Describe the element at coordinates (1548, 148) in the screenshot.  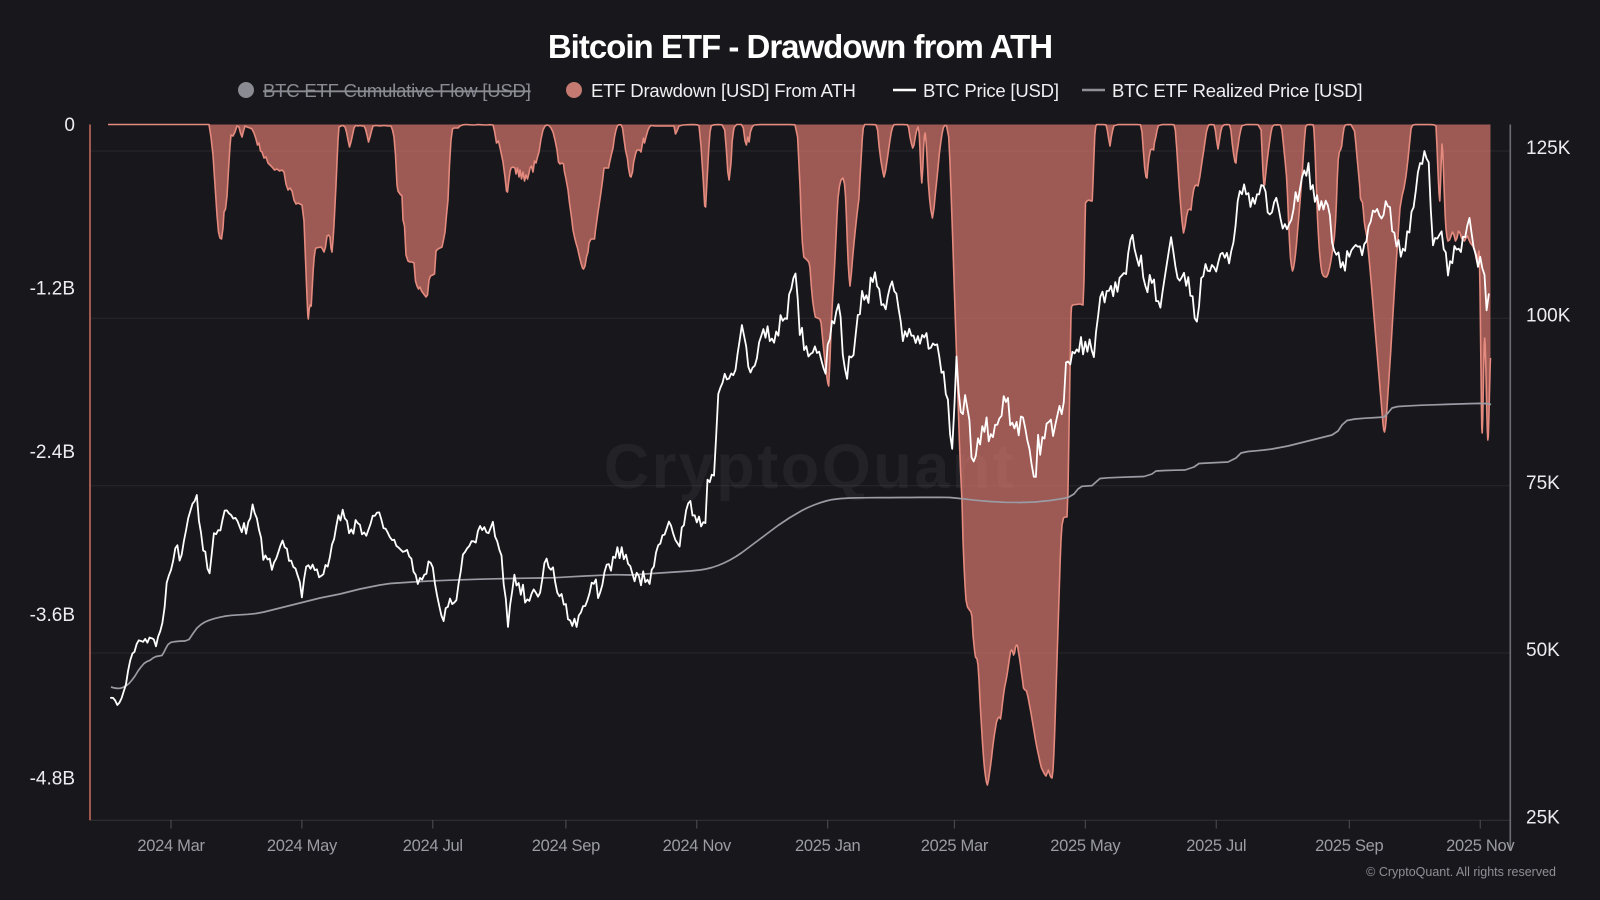
I see `svg-text: 125K` at that location.